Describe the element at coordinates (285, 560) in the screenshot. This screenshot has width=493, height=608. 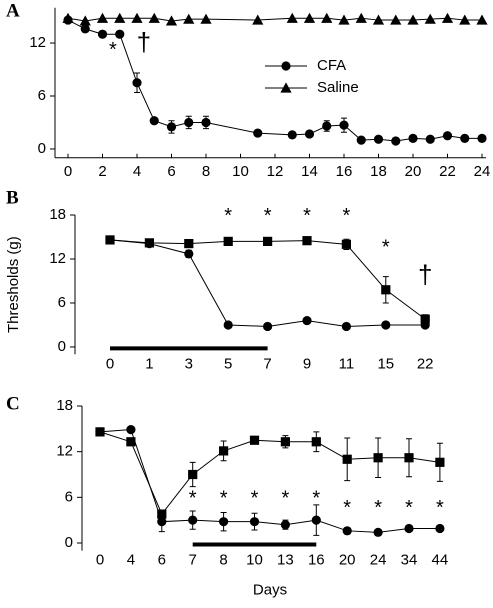
I see `x-tick-label: 13` at that location.